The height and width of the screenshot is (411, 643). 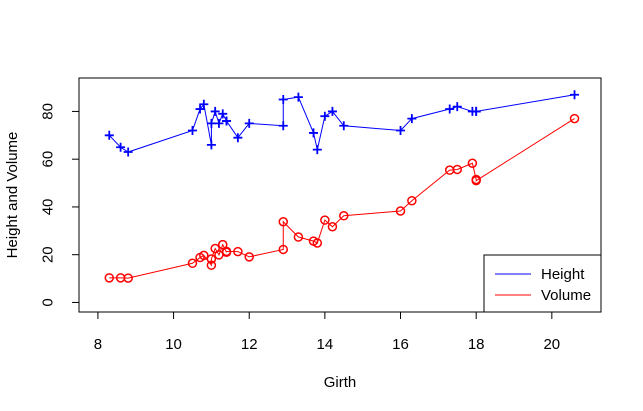 I want to click on y-axis-title: Height and Volume, so click(x=12, y=195).